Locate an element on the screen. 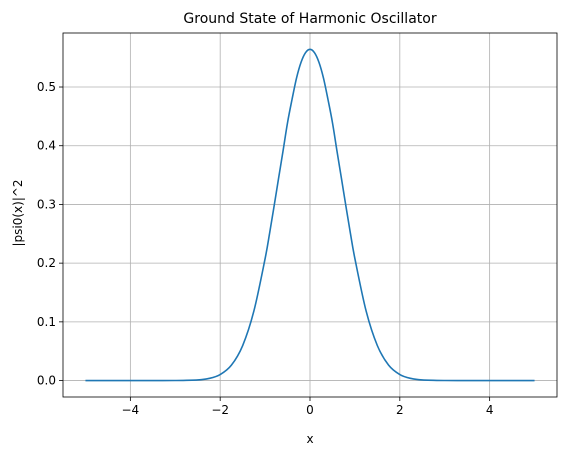 The height and width of the screenshot is (455, 567). x-tick-label: 4 is located at coordinates (490, 410).